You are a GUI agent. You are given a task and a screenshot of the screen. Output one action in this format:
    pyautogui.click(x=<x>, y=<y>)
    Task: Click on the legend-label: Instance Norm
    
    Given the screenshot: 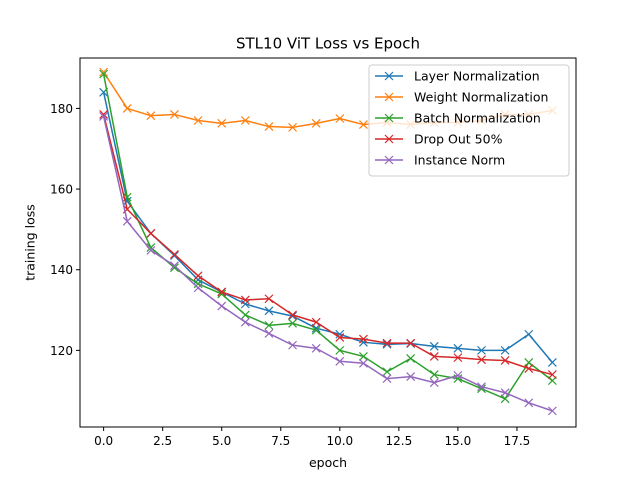 What is the action you would take?
    pyautogui.click(x=459, y=160)
    